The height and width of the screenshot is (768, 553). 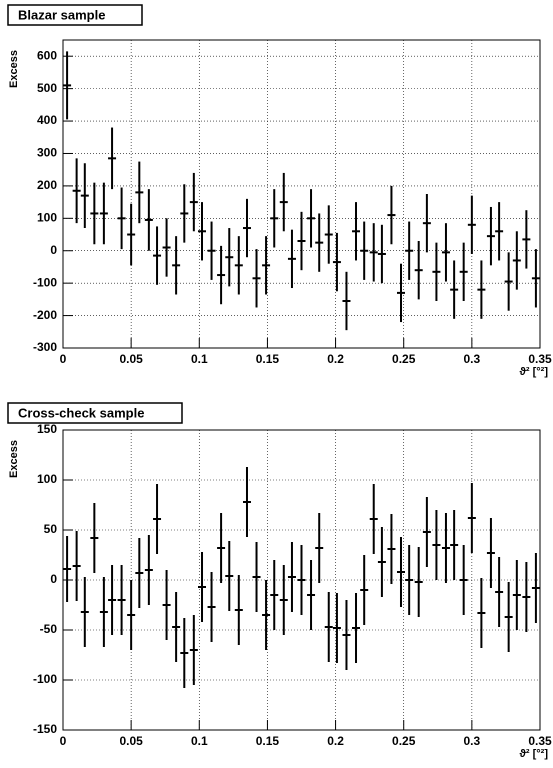 What do you see at coordinates (47, 120) in the screenshot?
I see `y-tick-label: 400` at bounding box center [47, 120].